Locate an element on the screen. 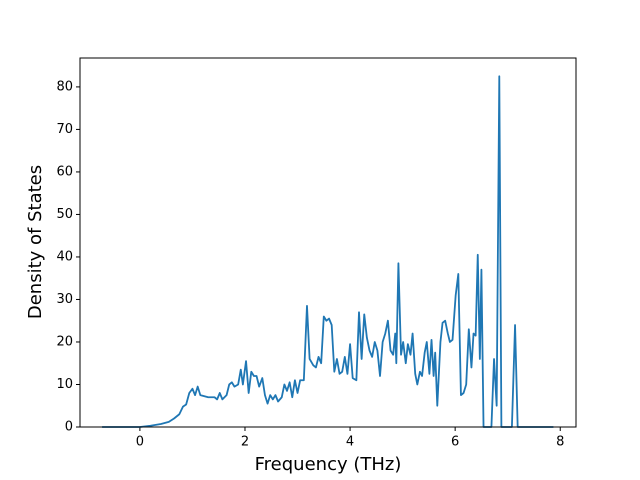  y-tick-label: 70 is located at coordinates (64, 129).